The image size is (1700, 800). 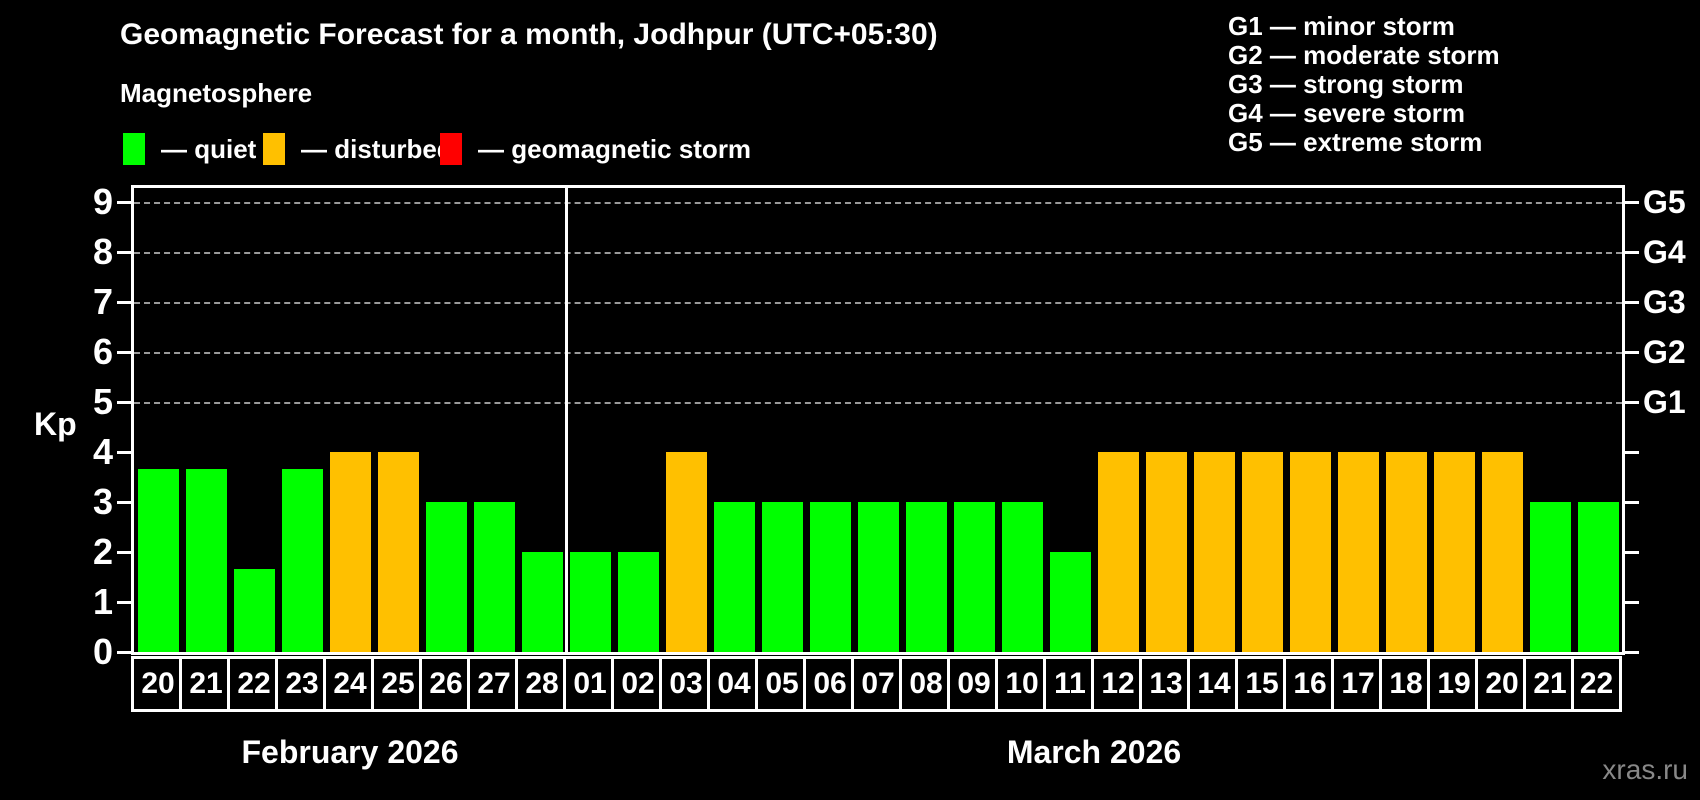 What do you see at coordinates (134, 149) in the screenshot?
I see `quiet-color-swatch` at bounding box center [134, 149].